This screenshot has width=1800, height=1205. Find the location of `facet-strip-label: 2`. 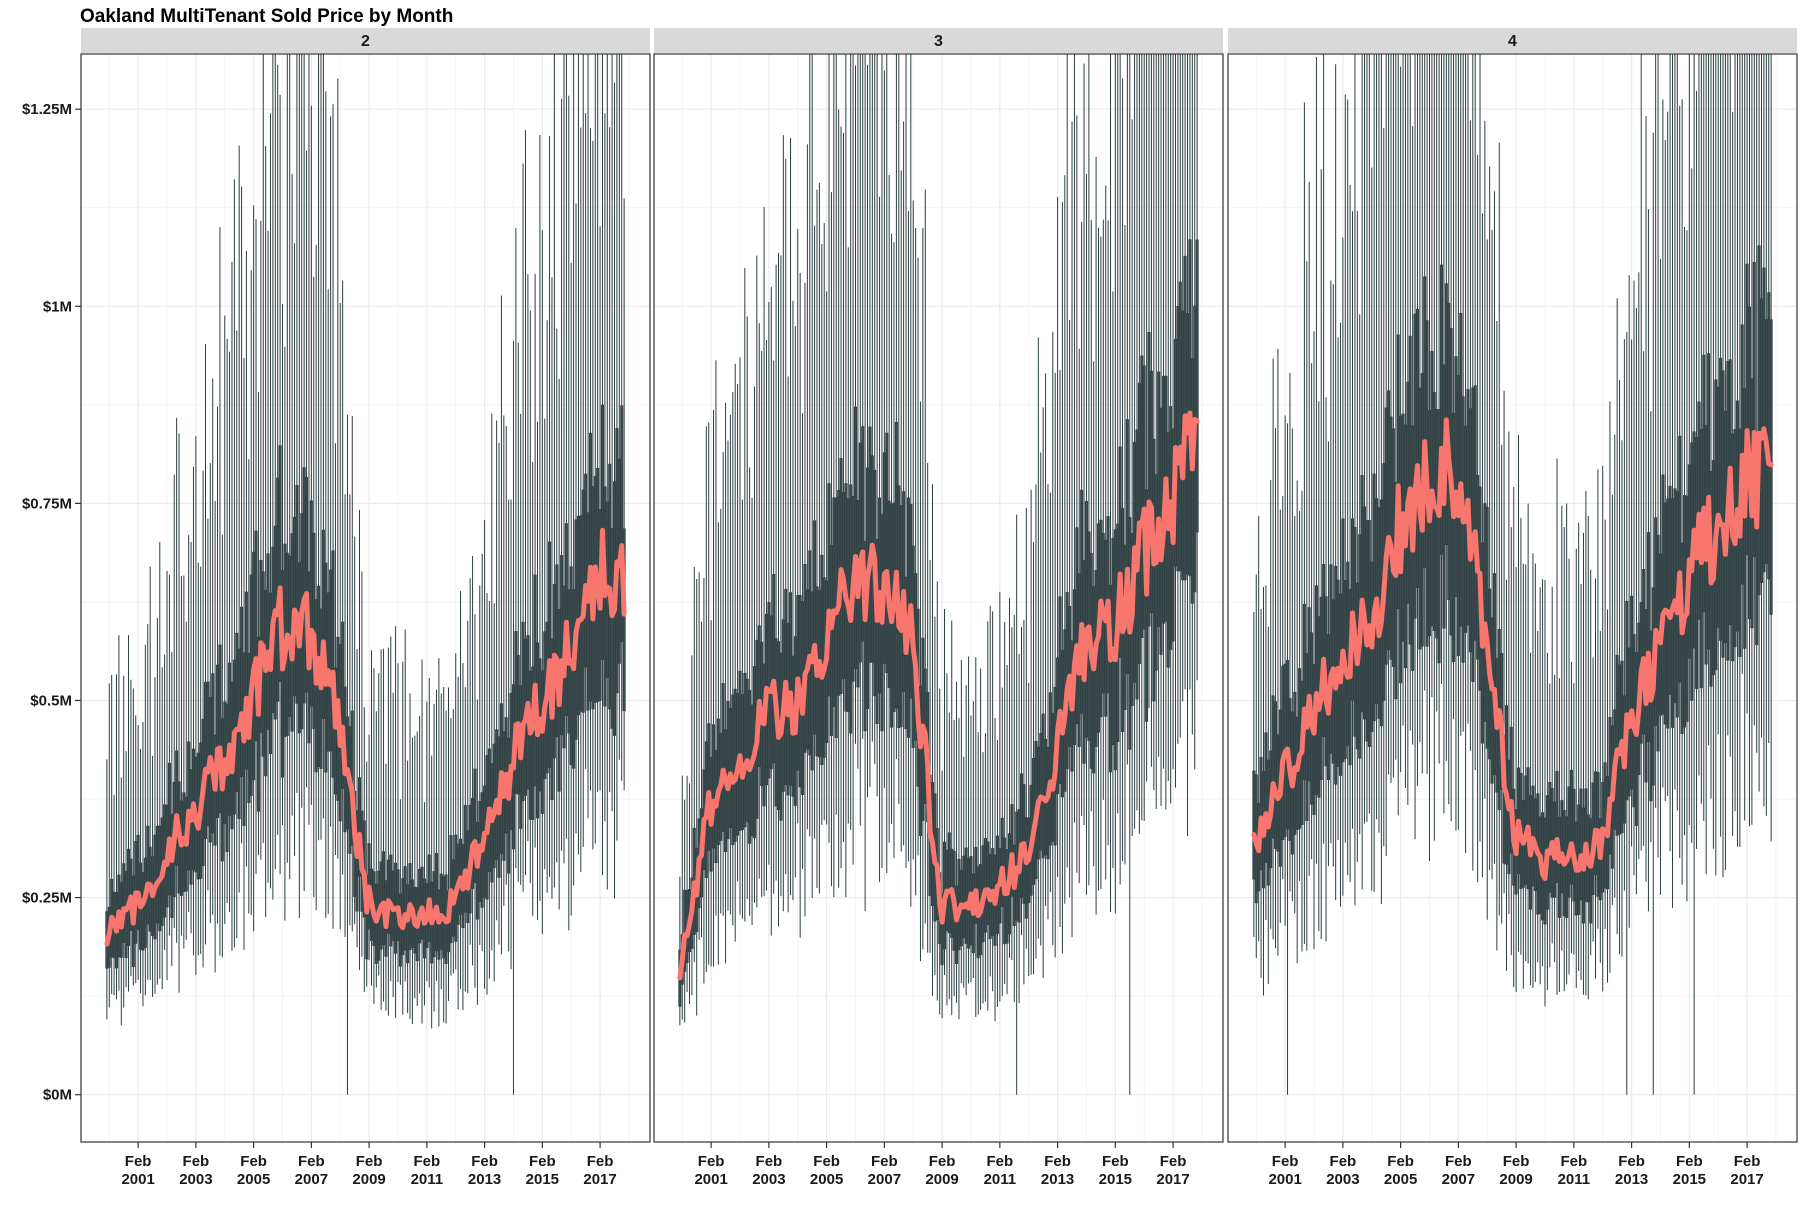

facet-strip-label: 2 is located at coordinates (365, 41).